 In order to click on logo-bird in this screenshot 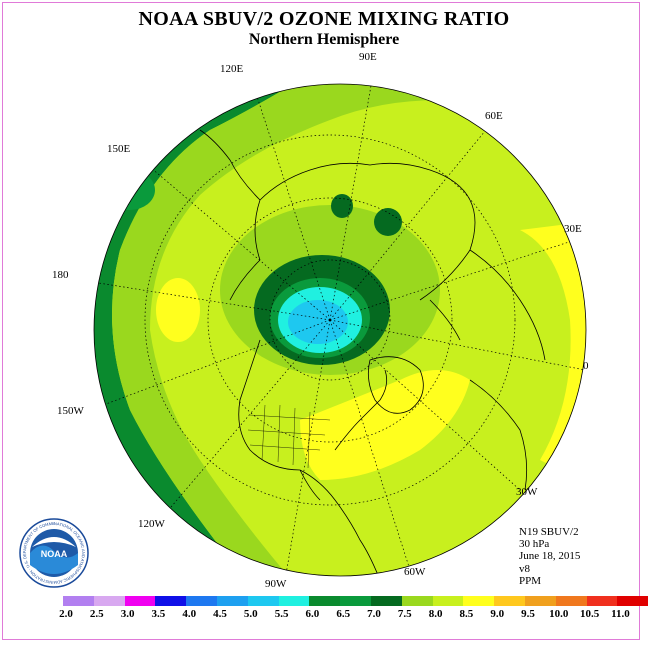, I will do `click(54, 542)`.